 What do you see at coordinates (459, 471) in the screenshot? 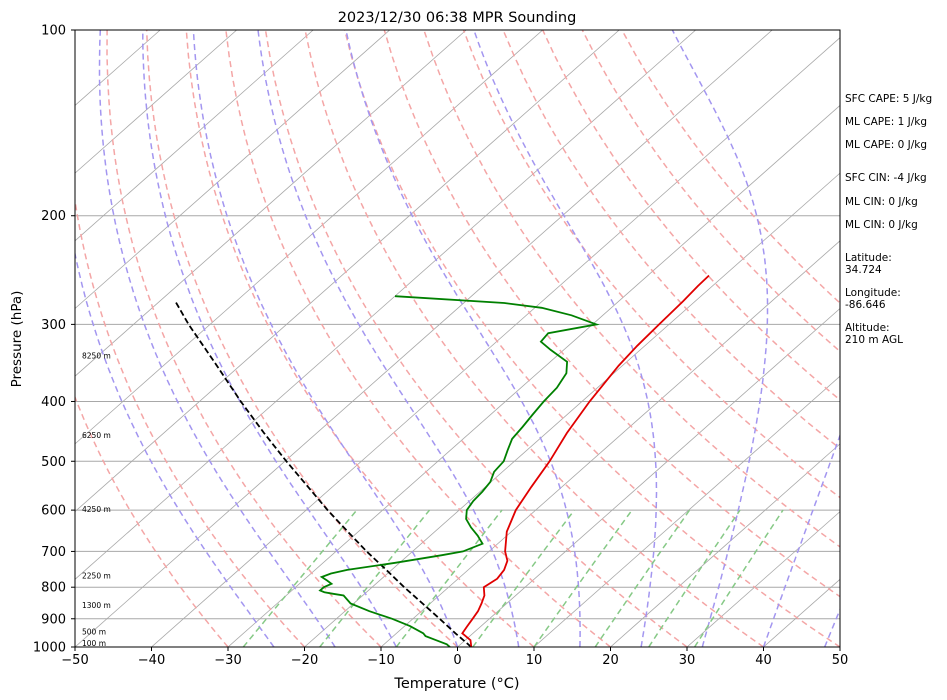
I see `dewpoint-line` at bounding box center [459, 471].